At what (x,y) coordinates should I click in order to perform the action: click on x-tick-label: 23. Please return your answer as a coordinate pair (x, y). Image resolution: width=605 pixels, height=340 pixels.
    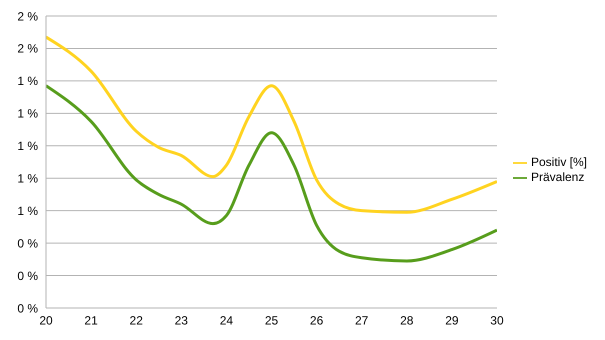
    Looking at the image, I should click on (181, 321).